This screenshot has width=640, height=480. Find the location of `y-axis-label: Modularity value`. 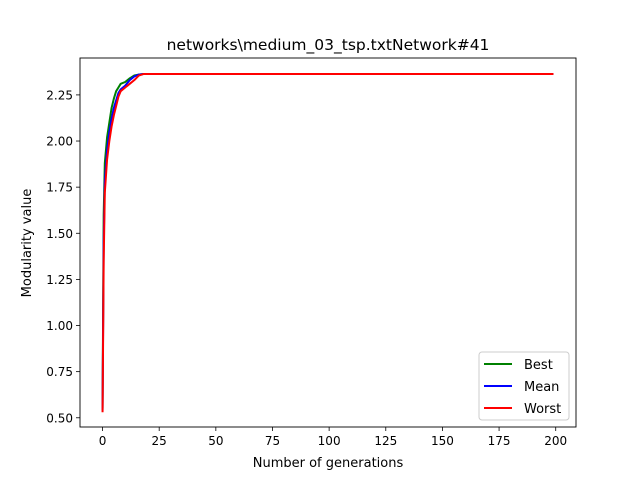

y-axis-label: Modularity value is located at coordinates (27, 243).